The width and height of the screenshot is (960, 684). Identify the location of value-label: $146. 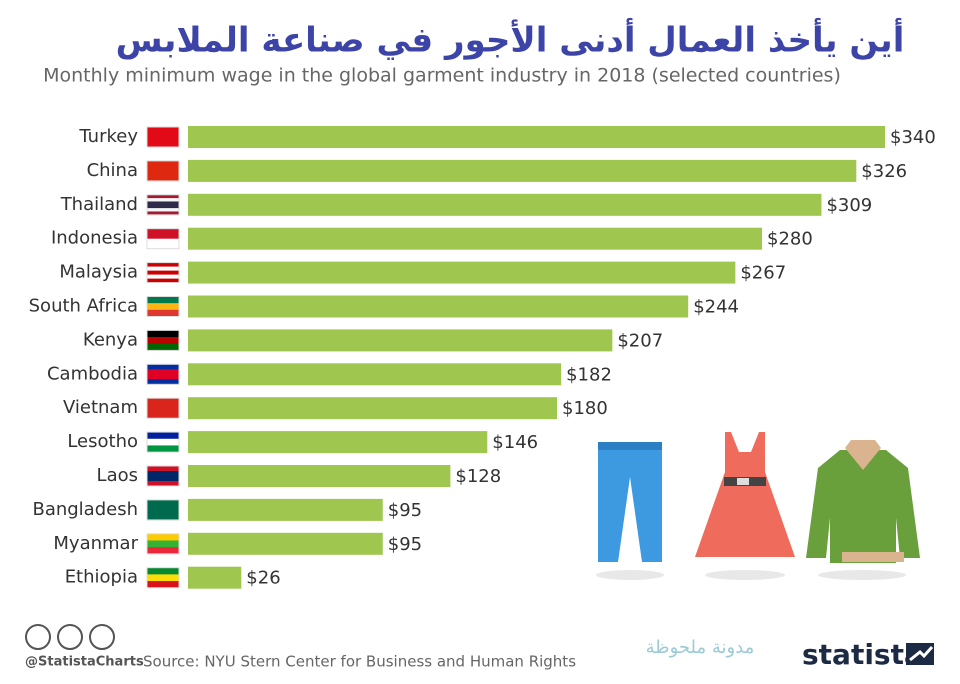
(515, 442).